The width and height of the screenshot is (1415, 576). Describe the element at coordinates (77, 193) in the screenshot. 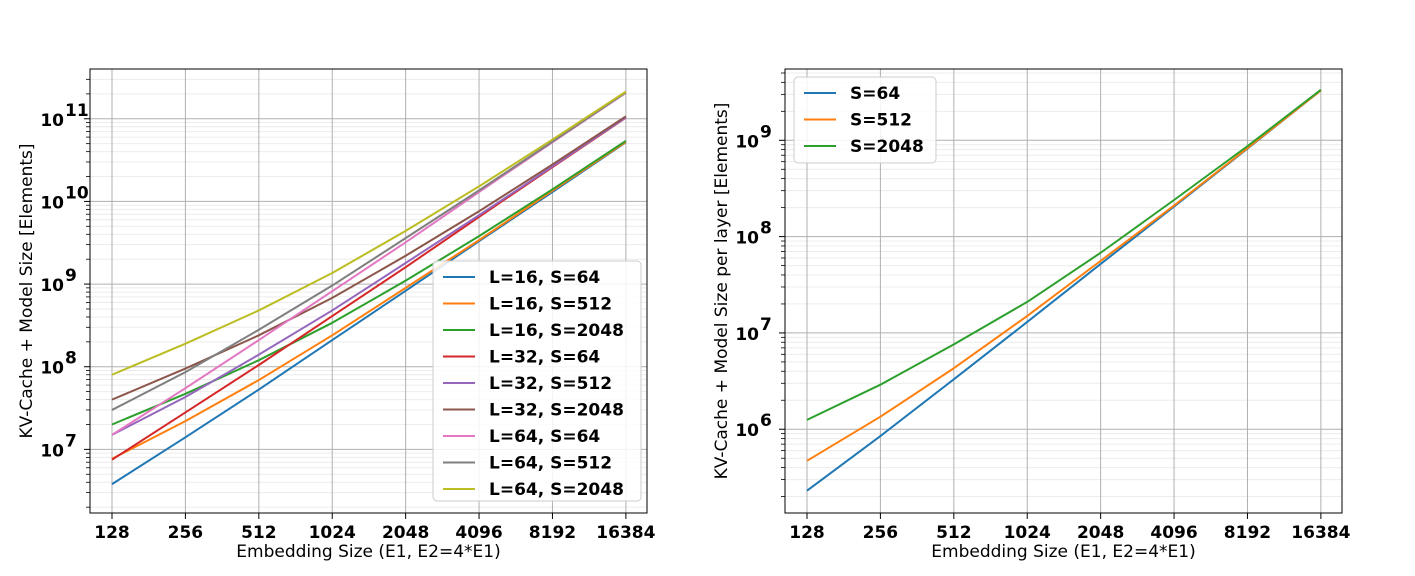

I see `y-tick-exp: 10` at that location.